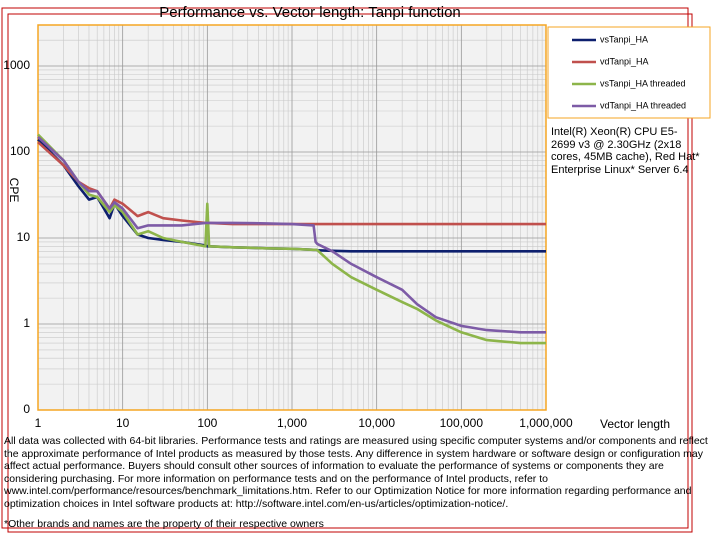 This screenshot has width=712, height=546. Describe the element at coordinates (38, 423) in the screenshot. I see `x-tick-label: 1` at that location.